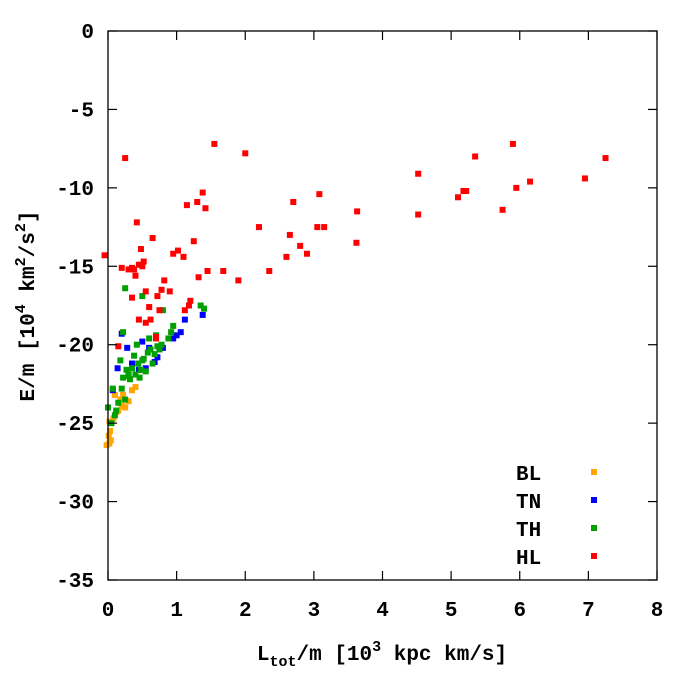 The image size is (700, 700). Describe the element at coordinates (657, 611) in the screenshot. I see `x-tick-label: 8` at that location.